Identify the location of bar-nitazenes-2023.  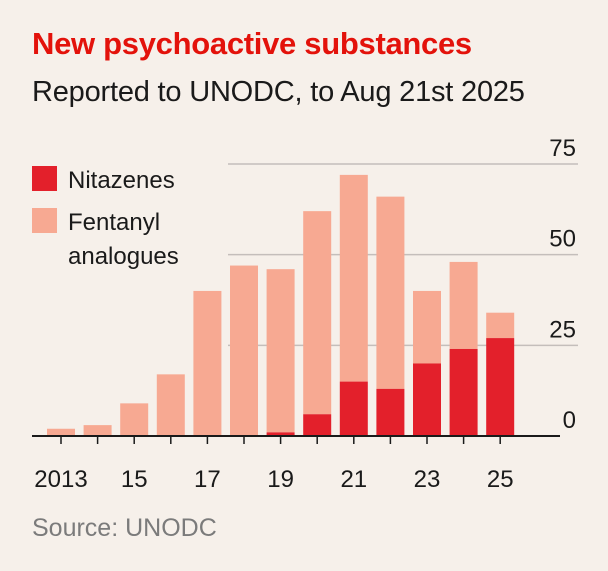
(427, 399).